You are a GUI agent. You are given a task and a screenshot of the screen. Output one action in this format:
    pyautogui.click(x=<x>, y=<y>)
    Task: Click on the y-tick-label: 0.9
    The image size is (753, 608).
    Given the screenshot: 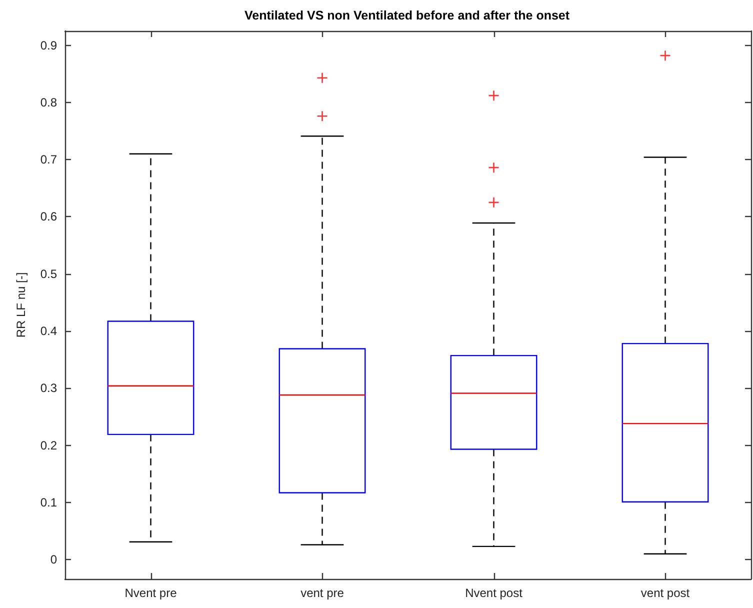 What is the action you would take?
    pyautogui.click(x=49, y=45)
    